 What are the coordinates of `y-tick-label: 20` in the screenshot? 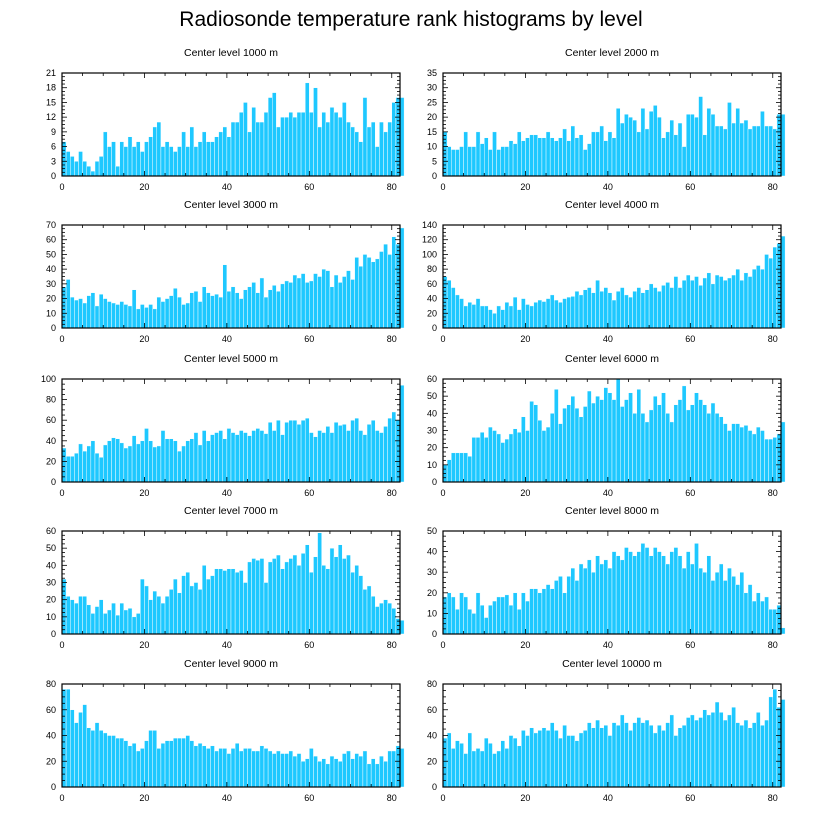 It's located at (51, 461).